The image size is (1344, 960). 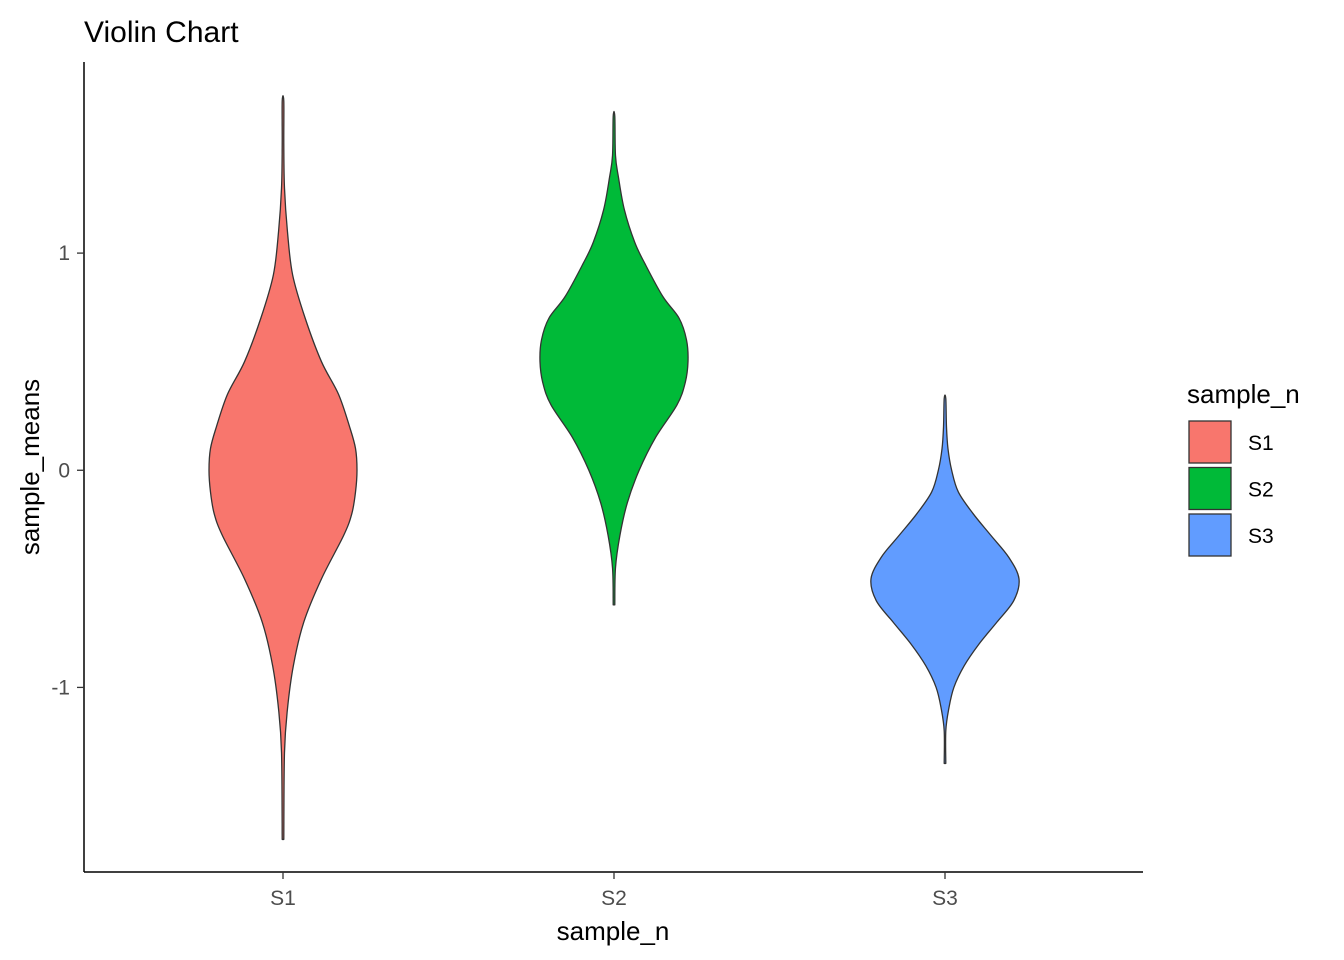 What do you see at coordinates (1231, 488) in the screenshot?
I see `legend-entries: S1 S2 S3` at bounding box center [1231, 488].